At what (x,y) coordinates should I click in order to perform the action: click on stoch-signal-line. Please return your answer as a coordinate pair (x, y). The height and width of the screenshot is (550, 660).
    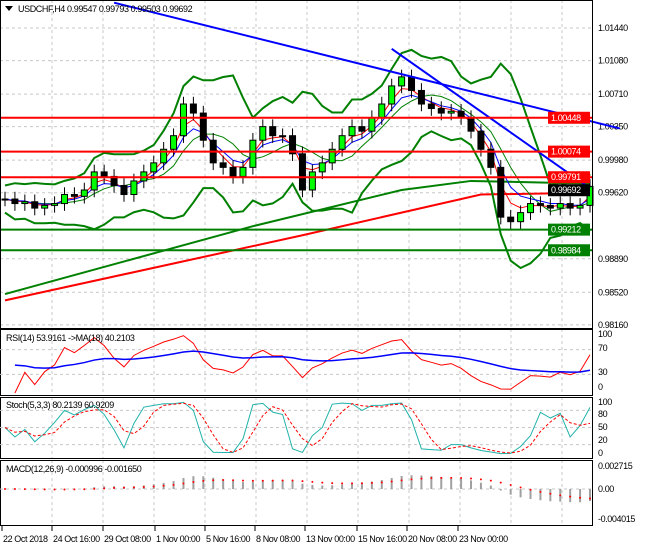
    Looking at the image, I should click on (297, 428).